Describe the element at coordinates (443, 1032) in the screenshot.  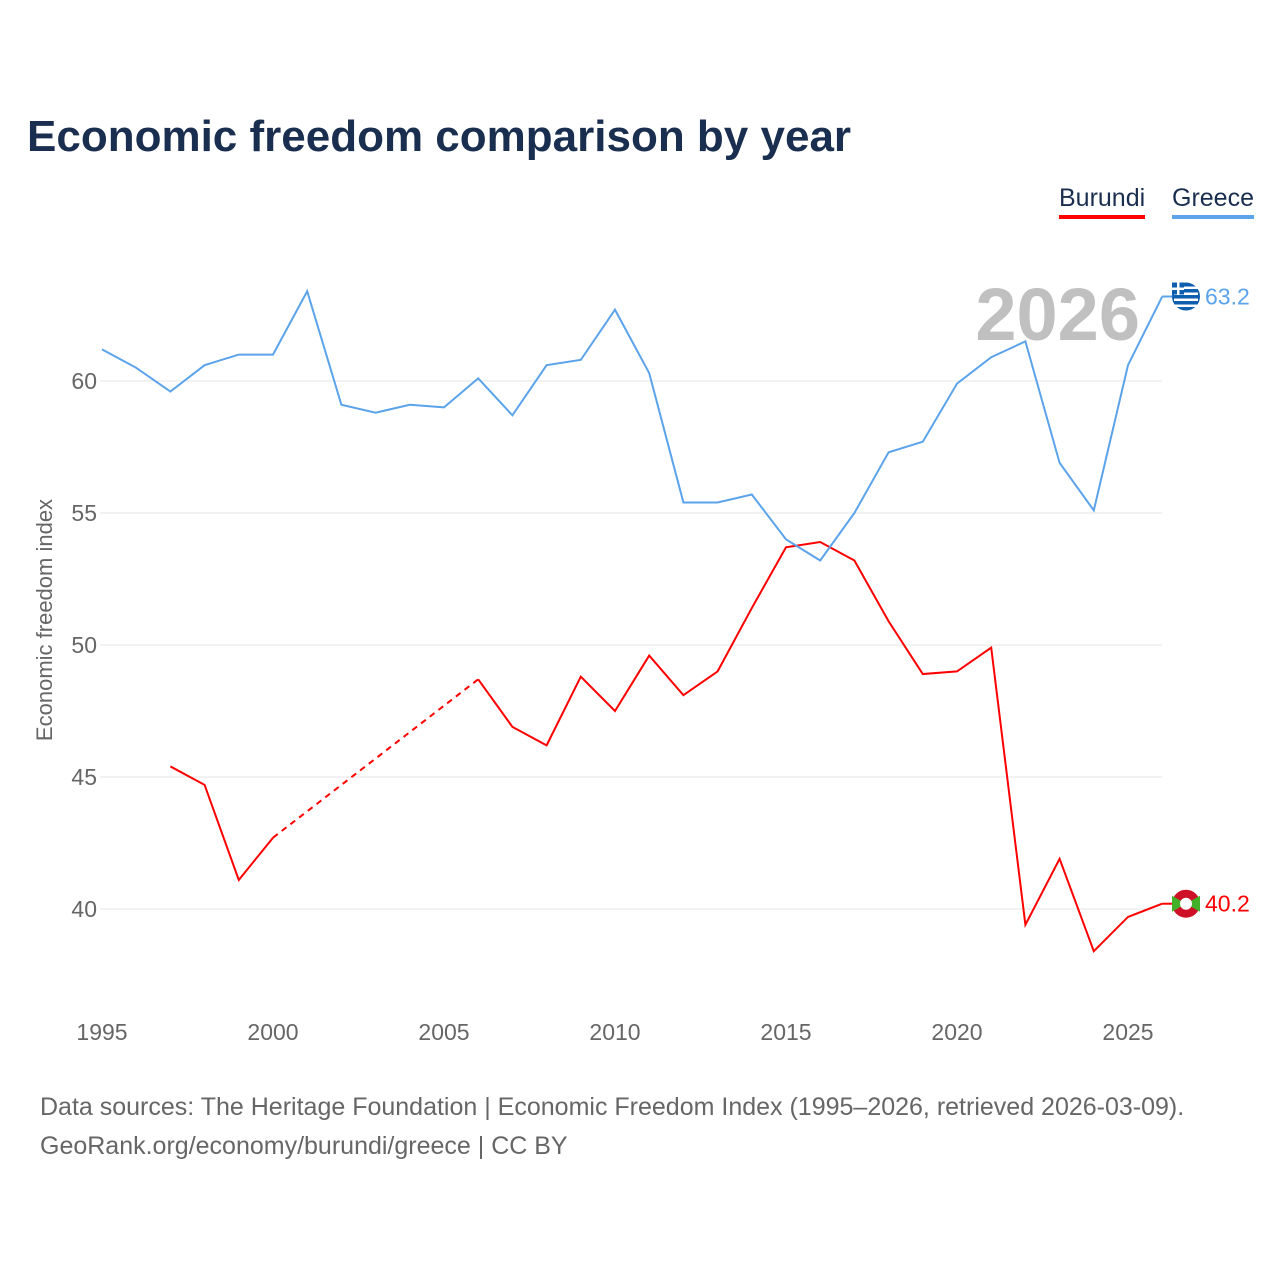
I see `x-tick-label: 2005` at that location.